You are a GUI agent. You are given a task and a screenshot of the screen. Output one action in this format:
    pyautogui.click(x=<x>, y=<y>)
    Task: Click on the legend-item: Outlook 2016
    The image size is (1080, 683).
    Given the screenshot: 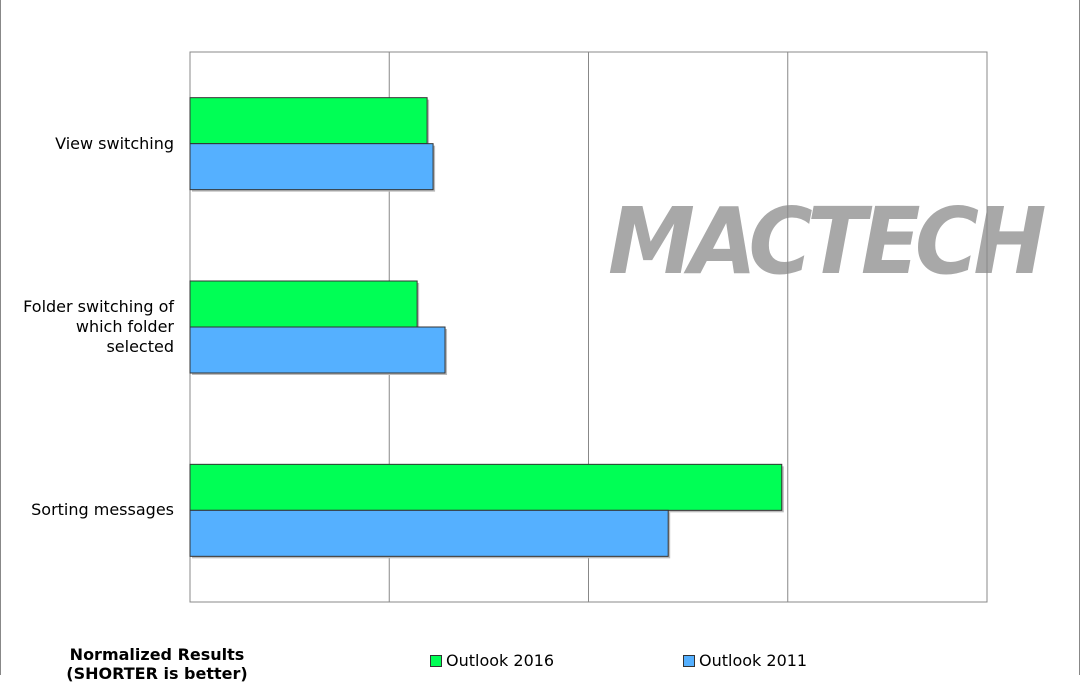 What is the action you would take?
    pyautogui.click(x=492, y=660)
    